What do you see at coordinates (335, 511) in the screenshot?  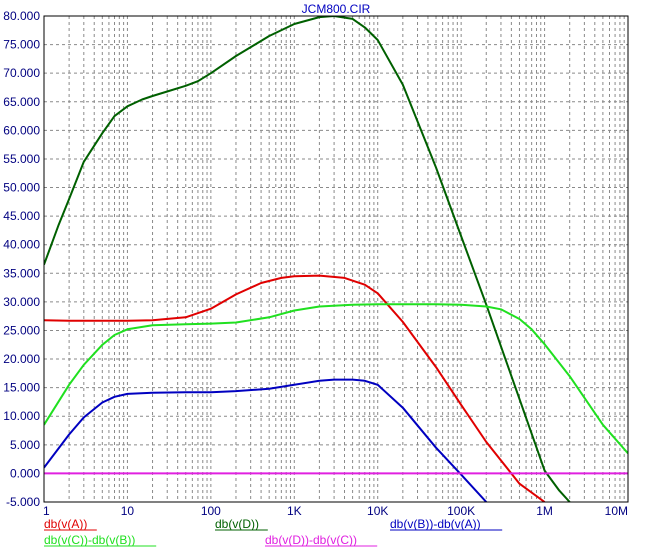 I see `x-axis-ticks: 1 10 100 1K 10K 100K 1M 10M` at bounding box center [335, 511].